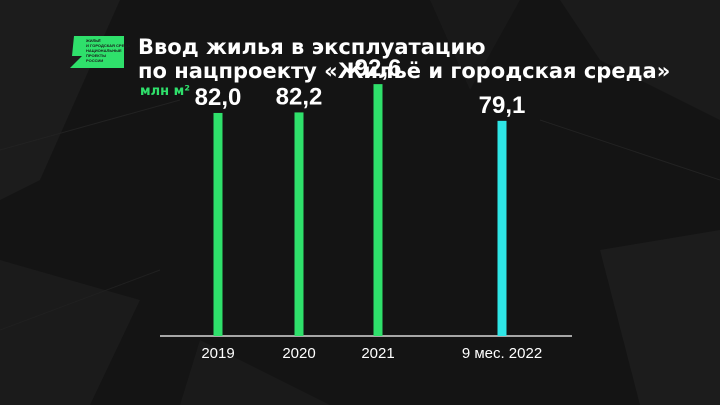 This screenshot has width=720, height=405. I want to click on data-label: 82,2, so click(299, 96).